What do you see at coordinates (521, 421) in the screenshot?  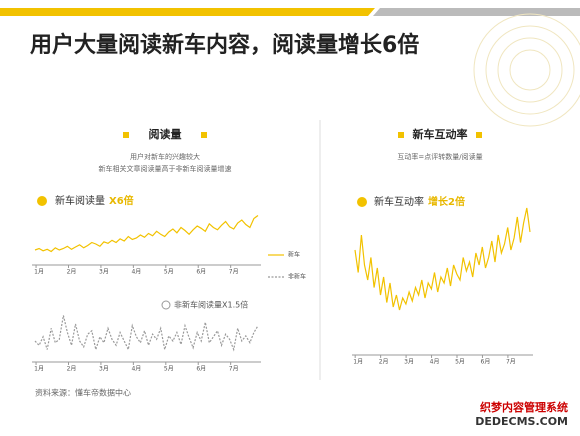 I see `watermark: DEDECMS.COM` at bounding box center [521, 421].